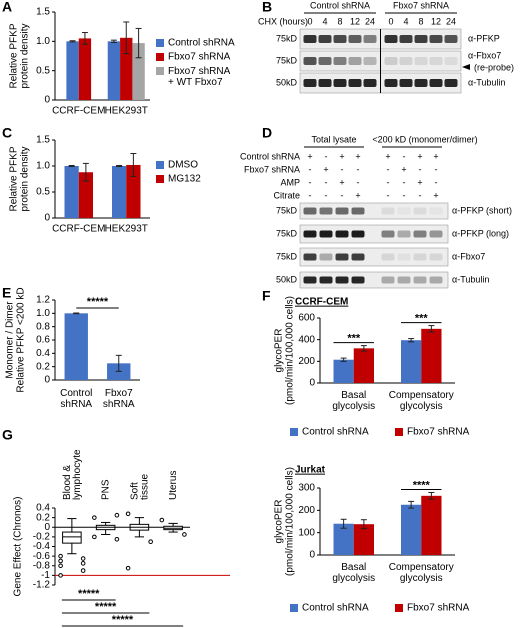 This screenshot has height=628, width=520. Describe the element at coordinates (339, 21) in the screenshot. I see `lane-label: 8` at that location.